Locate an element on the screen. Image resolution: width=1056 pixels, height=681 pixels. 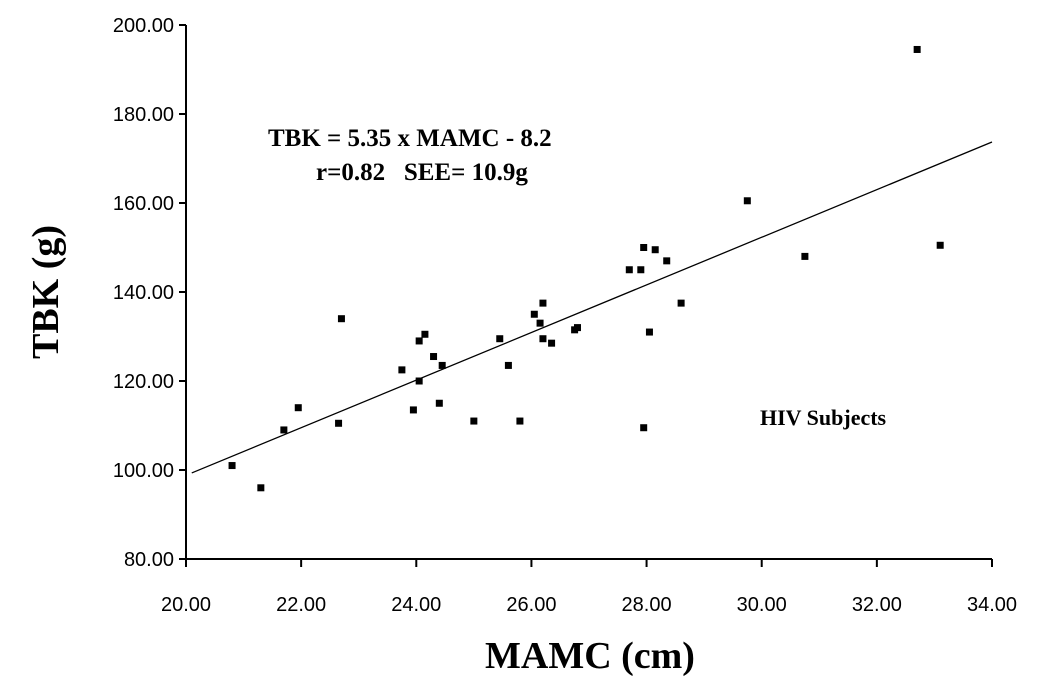
y-tick-label: 200.00 is located at coordinates (143, 26).